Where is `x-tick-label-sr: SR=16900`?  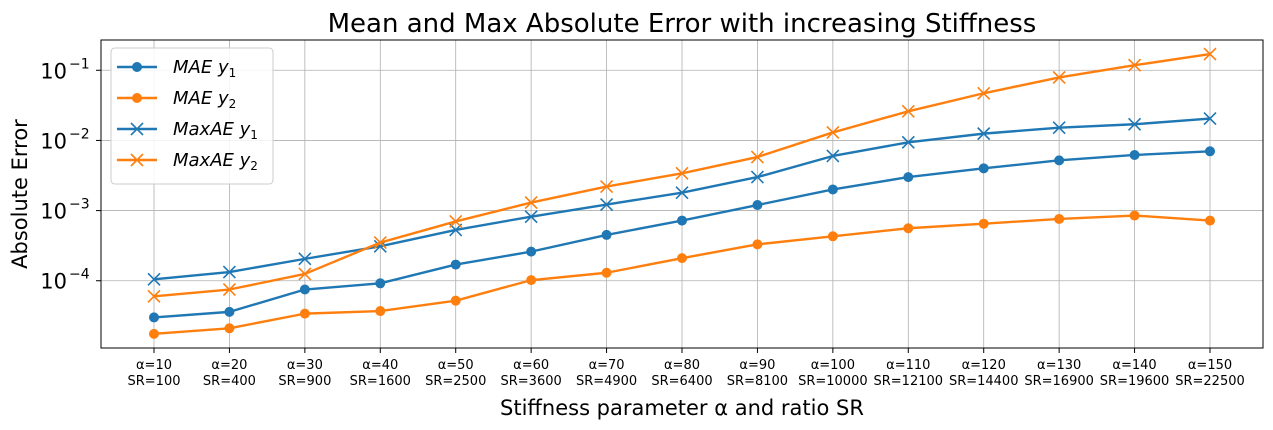
x-tick-label-sr: SR=16900 is located at coordinates (1059, 381).